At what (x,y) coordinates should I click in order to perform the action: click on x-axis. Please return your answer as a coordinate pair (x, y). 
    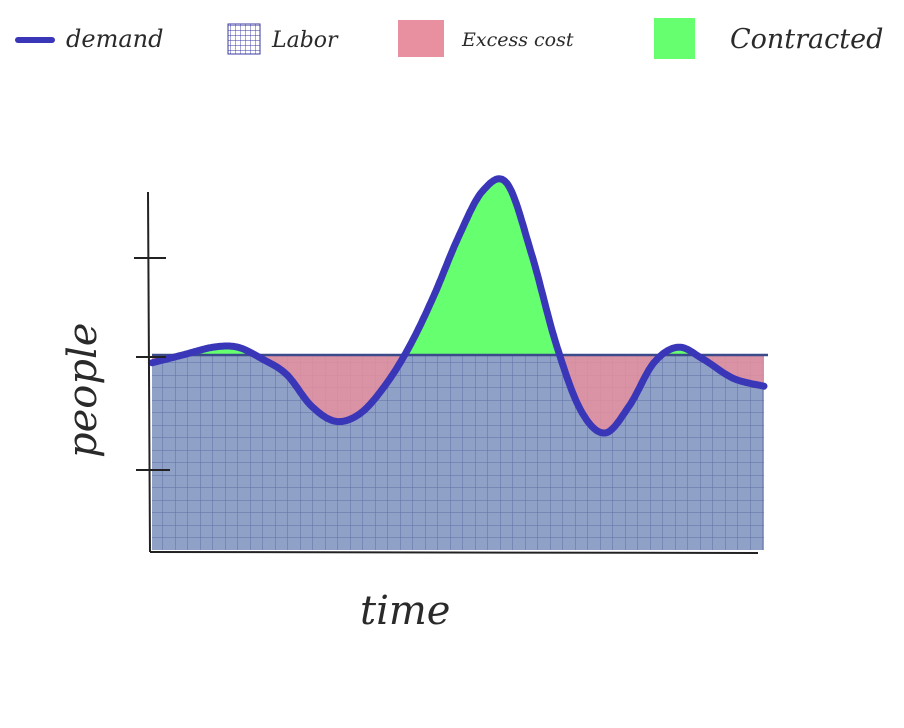
    Looking at the image, I should click on (454, 552).